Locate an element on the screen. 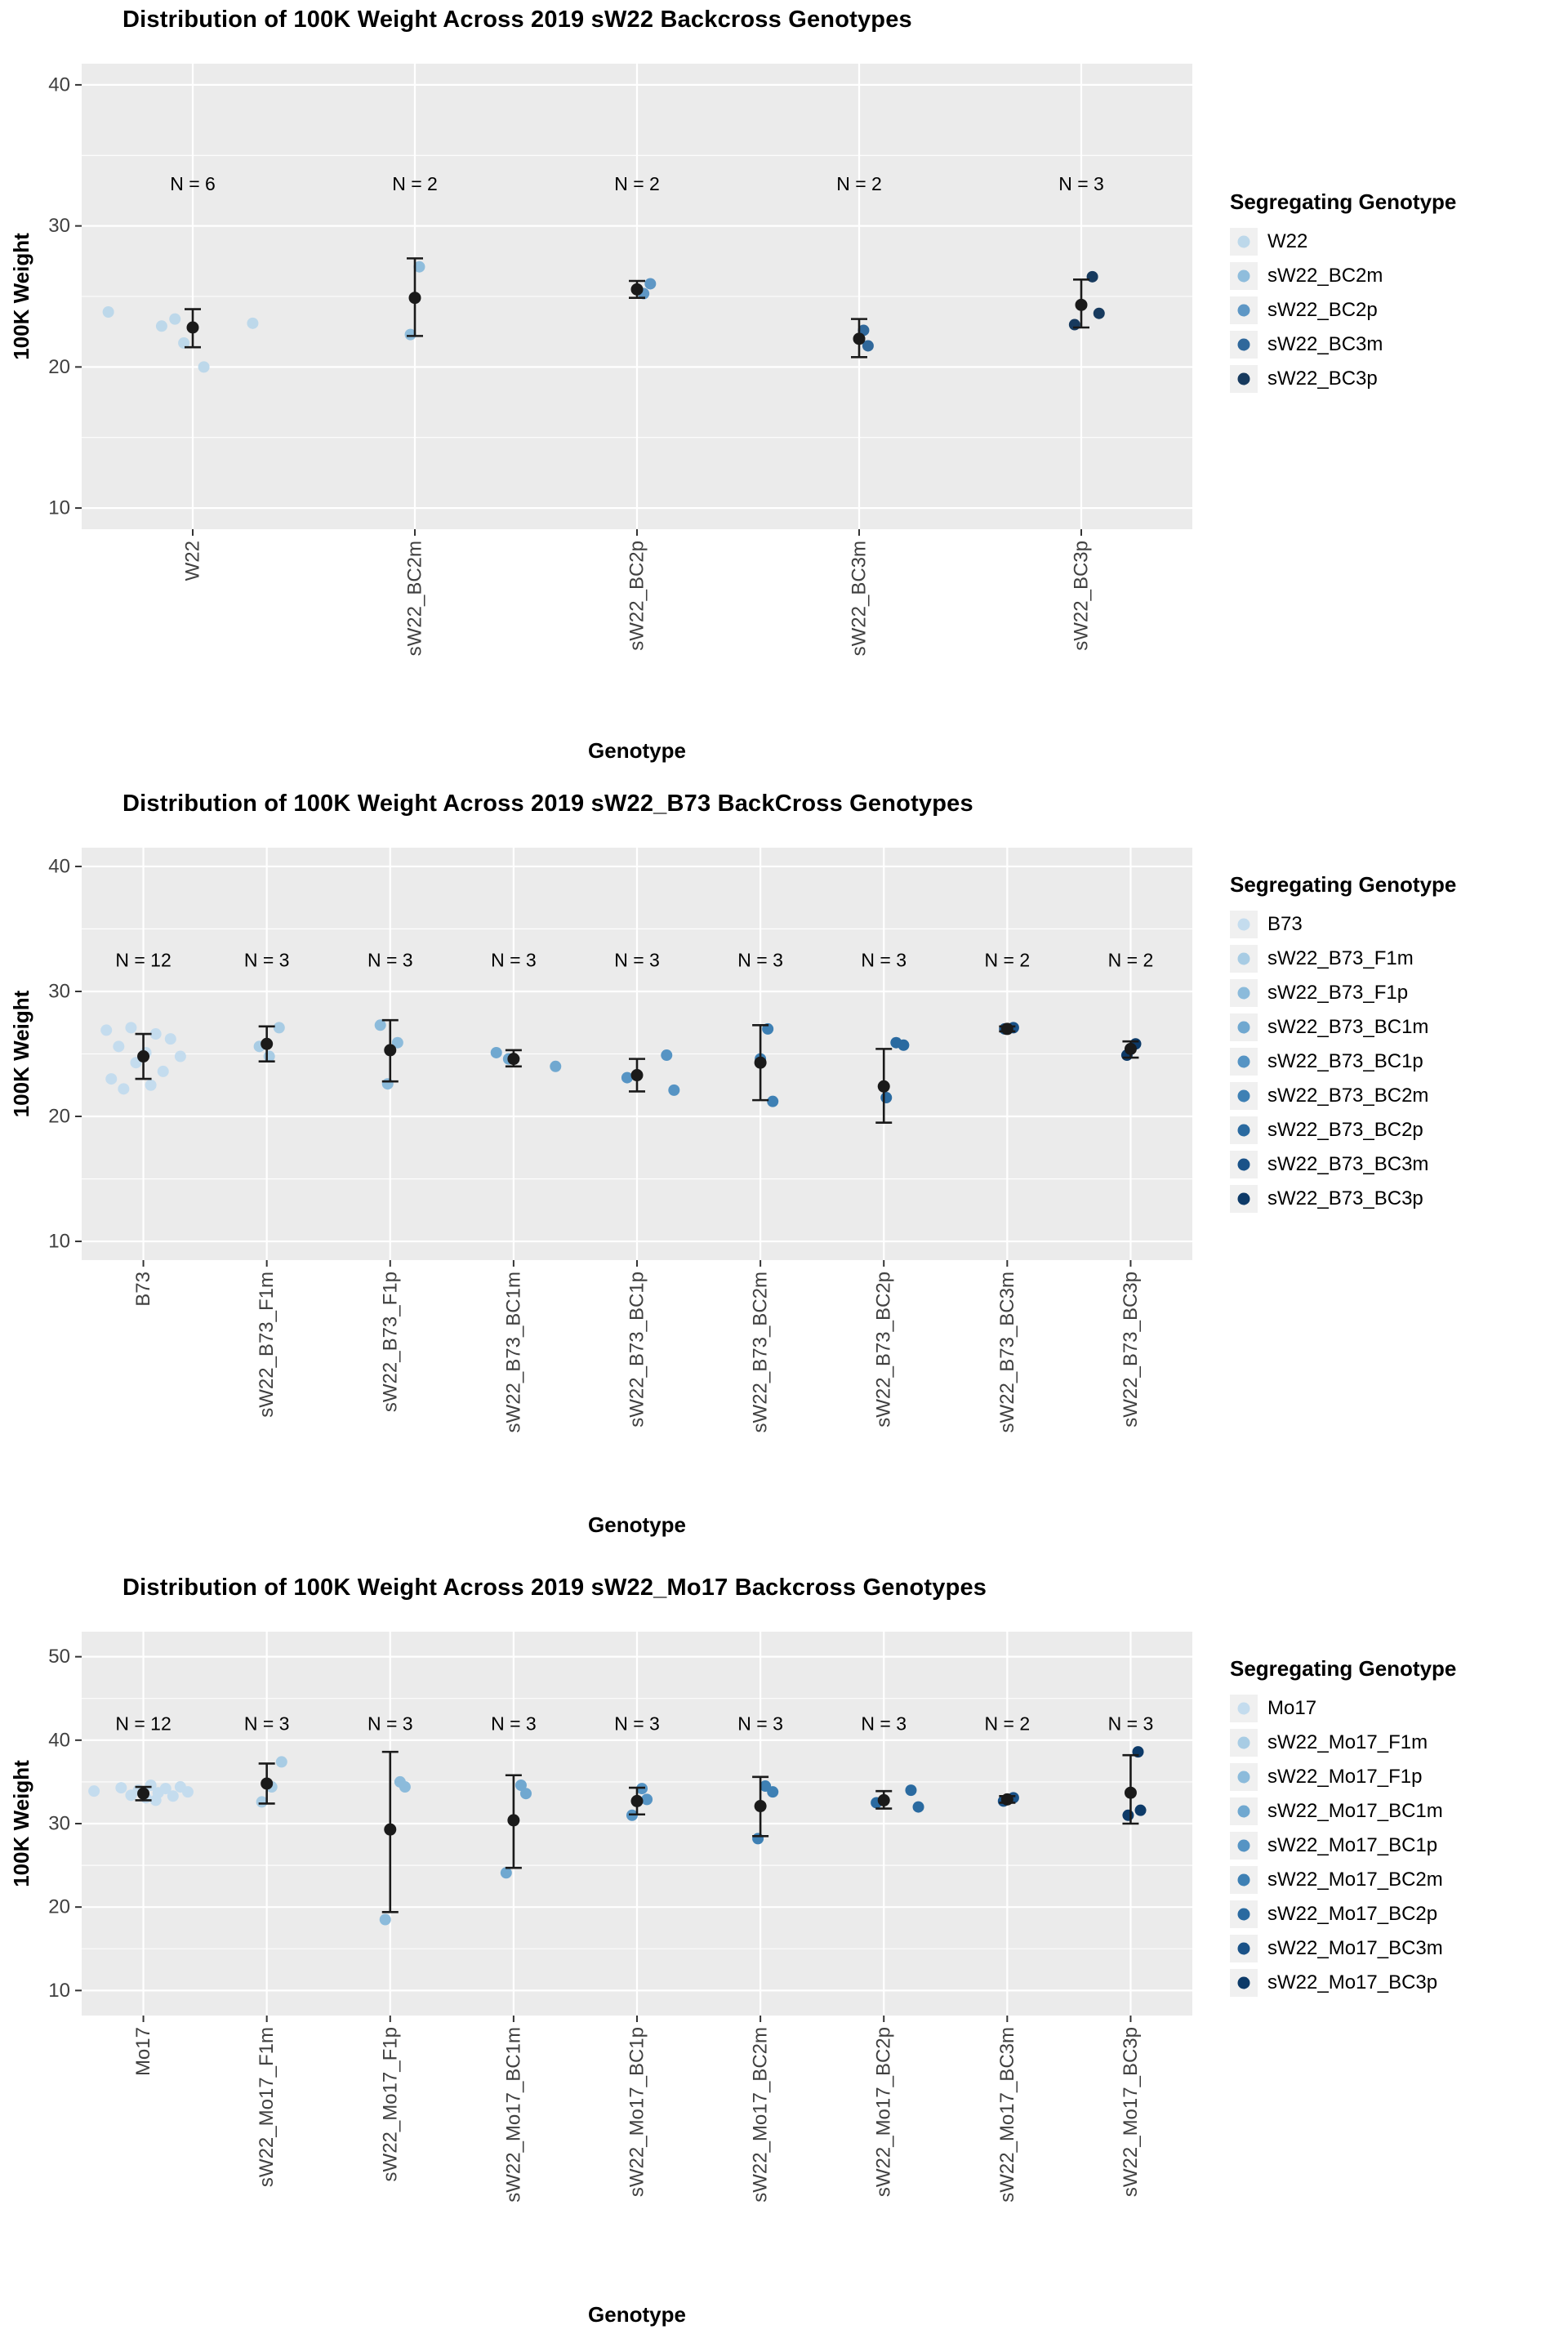 Image resolution: width=1568 pixels, height=2352 pixels. legend-title: Segregating Genotype is located at coordinates (1343, 1668).